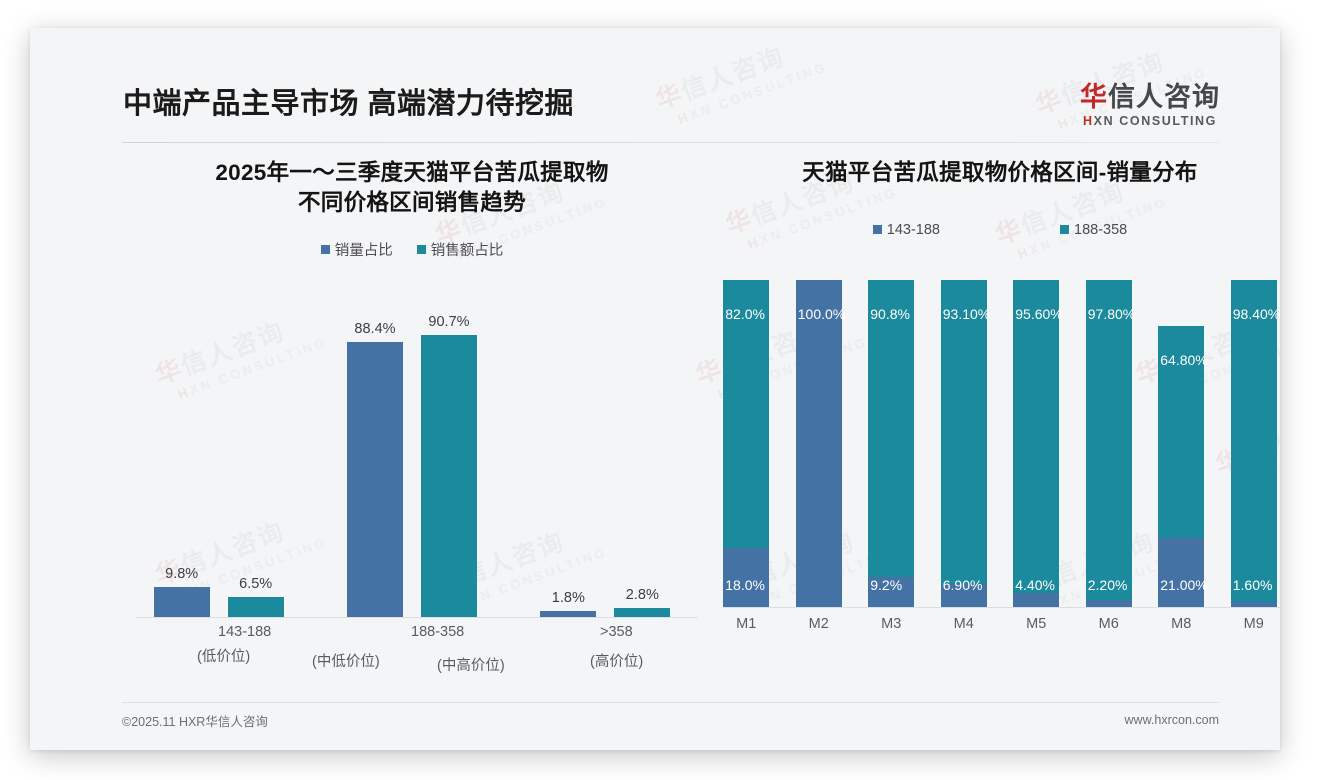  Describe the element at coordinates (1107, 584) in the screenshot. I see `stack-segment-label: 2.20%` at that location.